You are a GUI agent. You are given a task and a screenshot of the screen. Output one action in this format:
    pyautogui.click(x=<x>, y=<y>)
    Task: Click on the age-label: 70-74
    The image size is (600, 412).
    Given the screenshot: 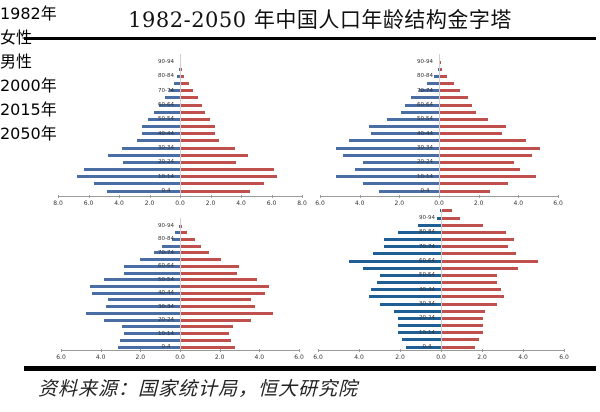 What is the action you would take?
    pyautogui.click(x=427, y=246)
    